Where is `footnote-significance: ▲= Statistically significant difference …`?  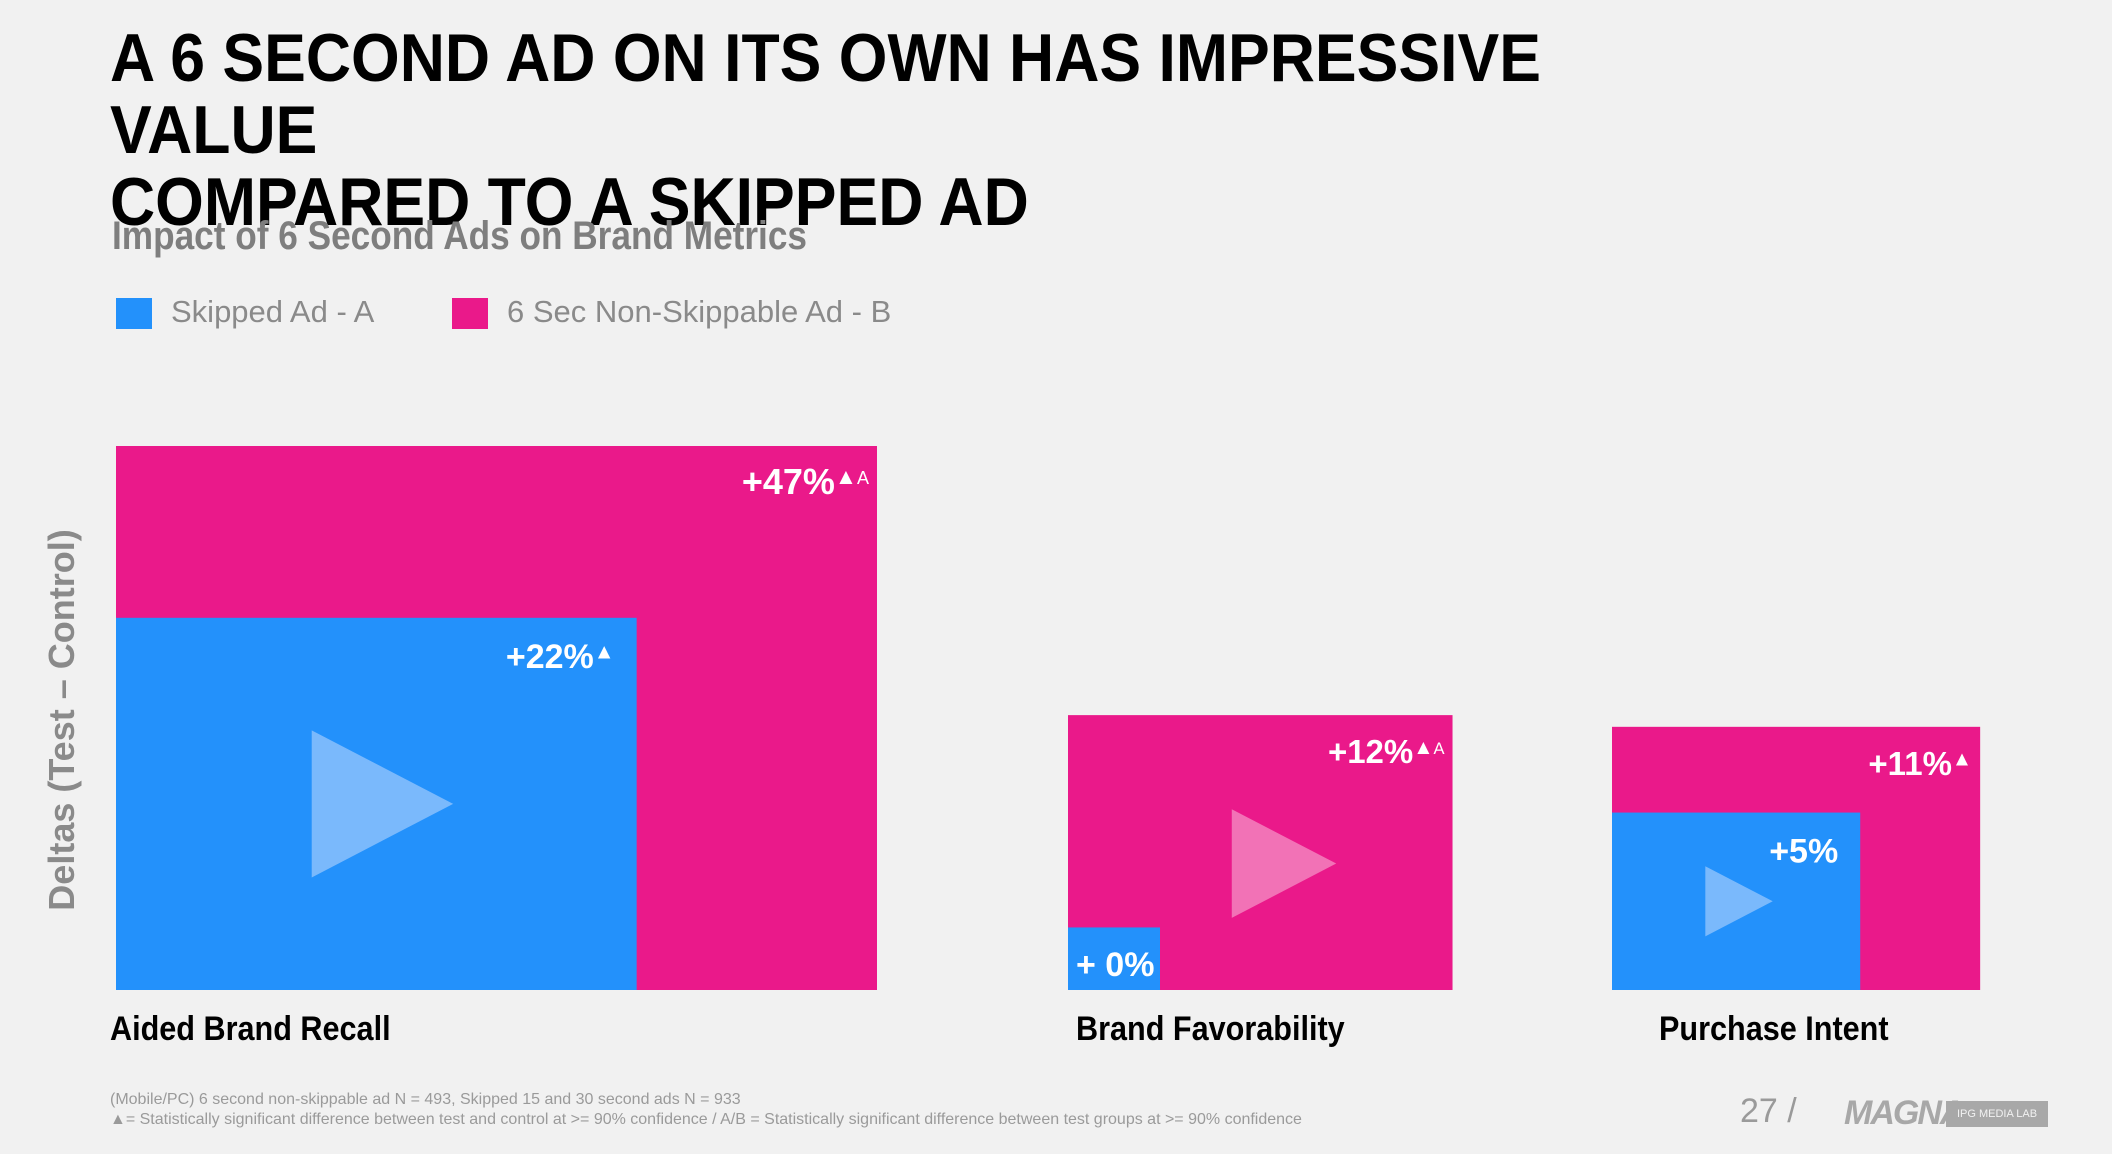
footnote-significance: ▲= Statistically significant difference … is located at coordinates (706, 1119).